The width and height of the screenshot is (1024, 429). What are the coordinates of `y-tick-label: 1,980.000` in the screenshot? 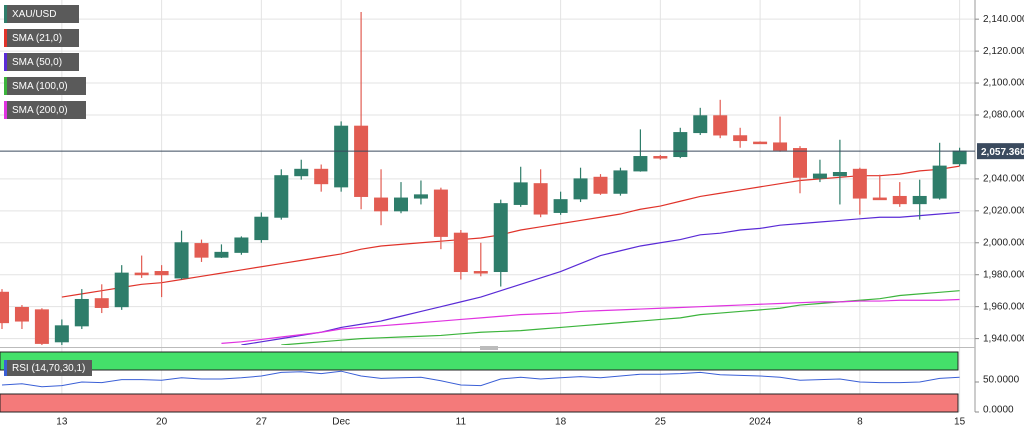 It's located at (1003, 274).